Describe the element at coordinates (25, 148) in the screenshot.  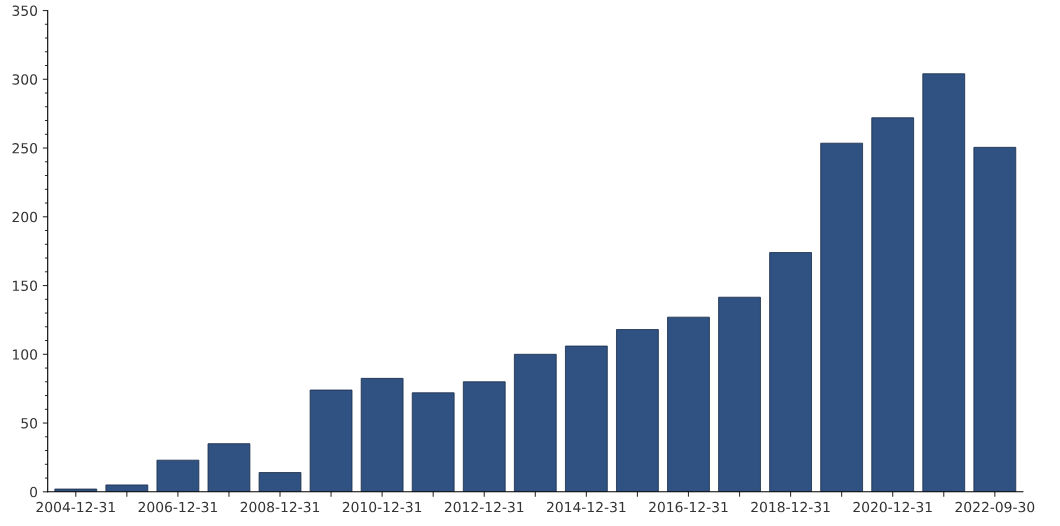
I see `y-tick-label: 250` at that location.